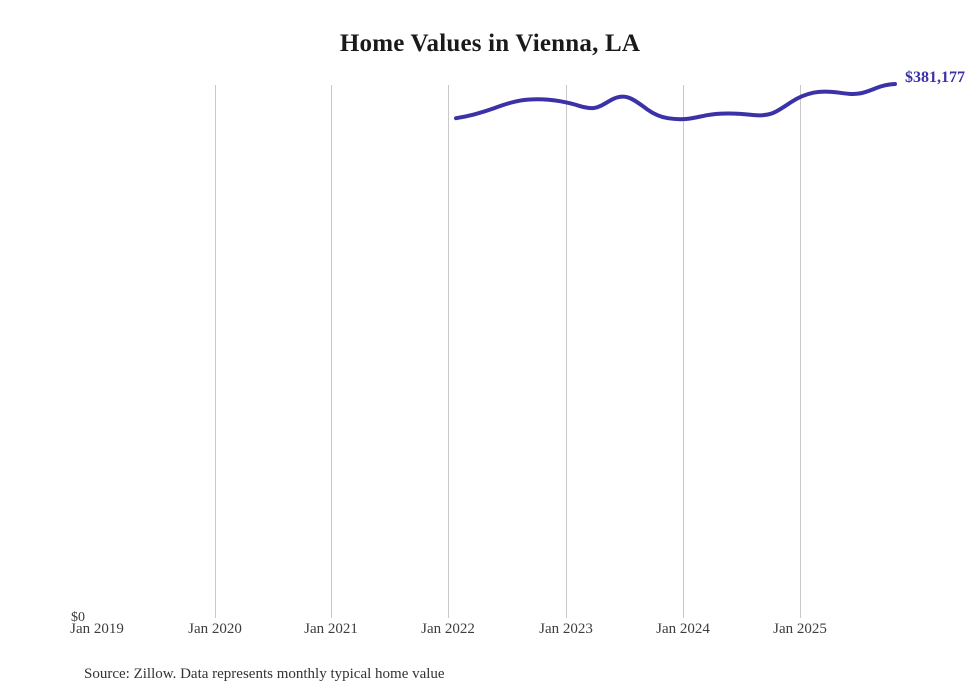 The width and height of the screenshot is (980, 699). What do you see at coordinates (215, 351) in the screenshot?
I see `gridline-jan-2020` at bounding box center [215, 351].